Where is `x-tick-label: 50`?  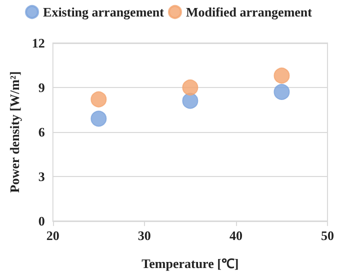 x-tick-label: 50 is located at coordinates (327, 235).